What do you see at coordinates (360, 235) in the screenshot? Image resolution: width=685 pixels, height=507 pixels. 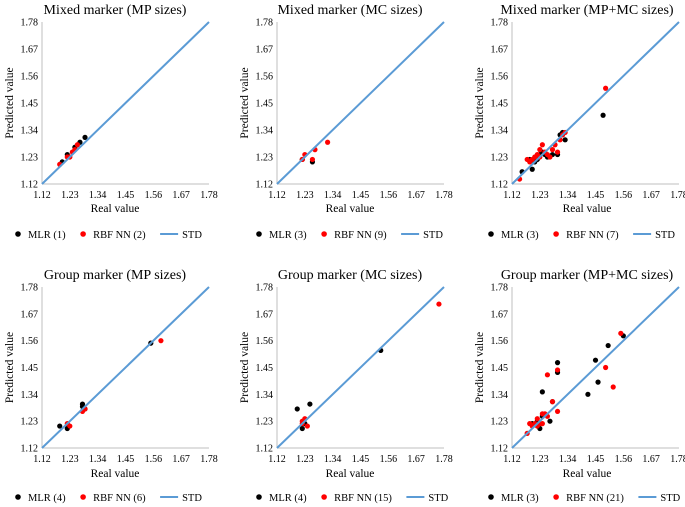 I see `legend-label: RBF NN (9)` at bounding box center [360, 235].